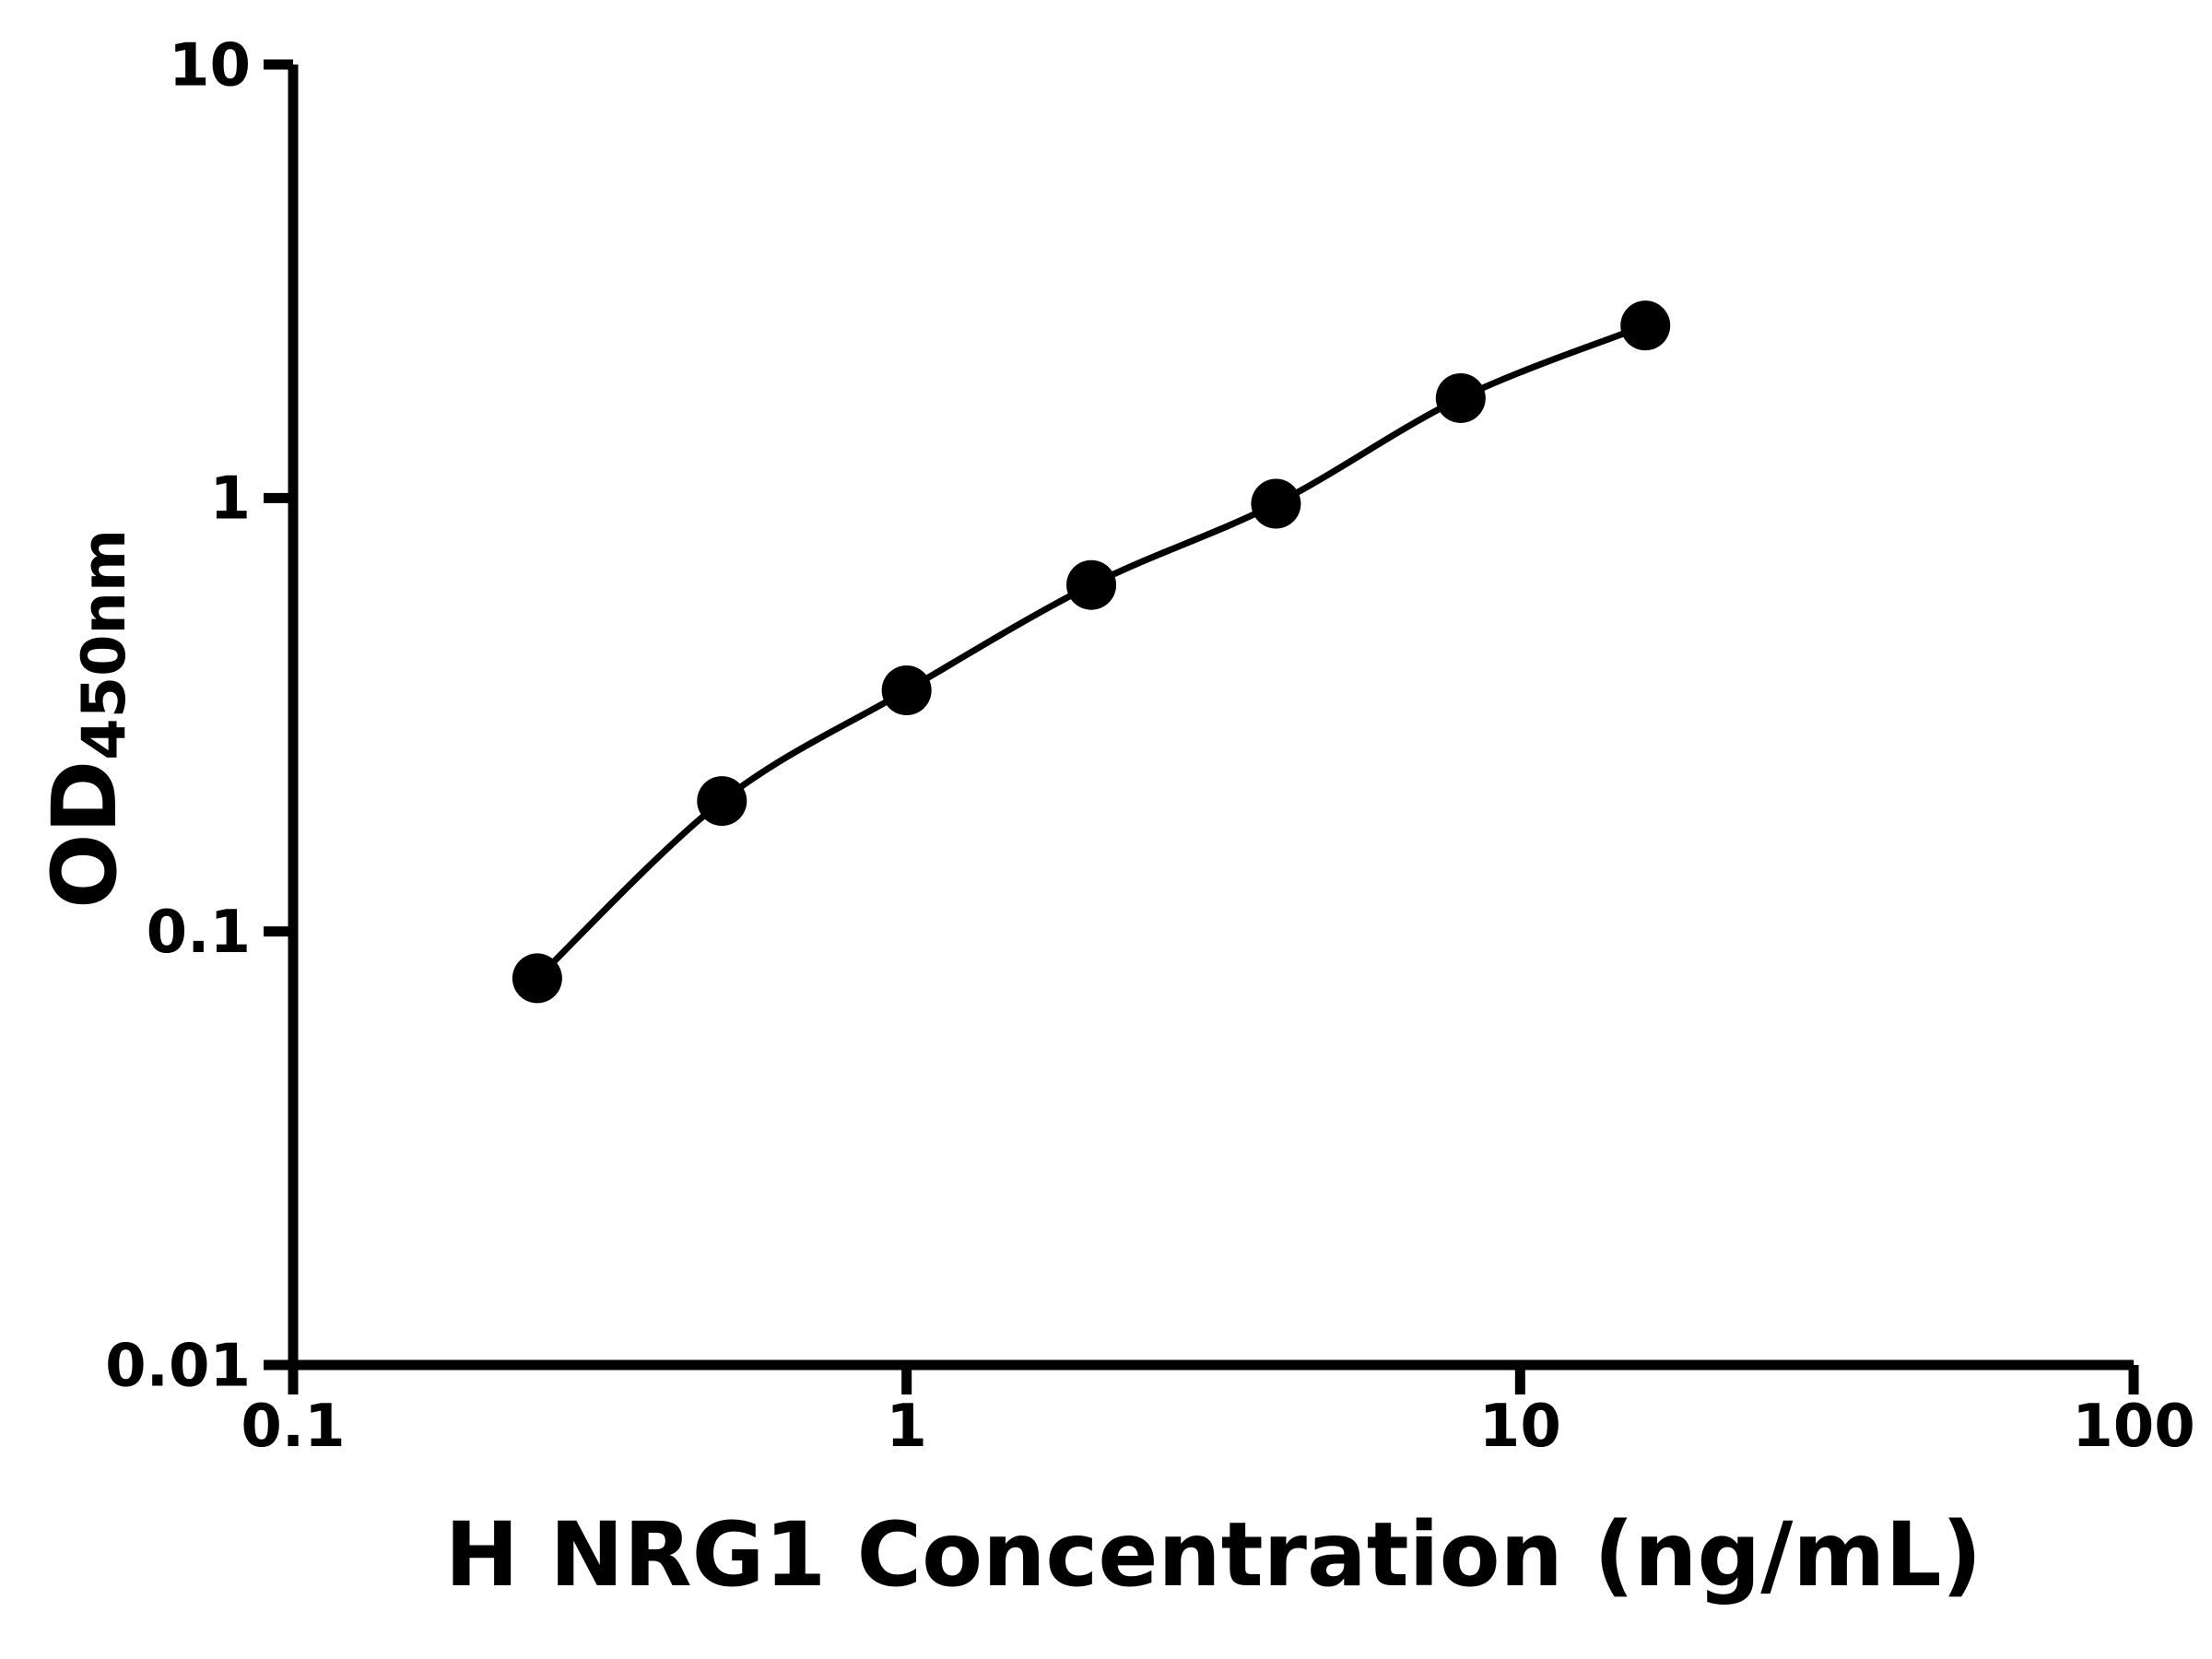 The image size is (2212, 1659). I want to click on y-axis-title-main: OD, so click(84, 834).